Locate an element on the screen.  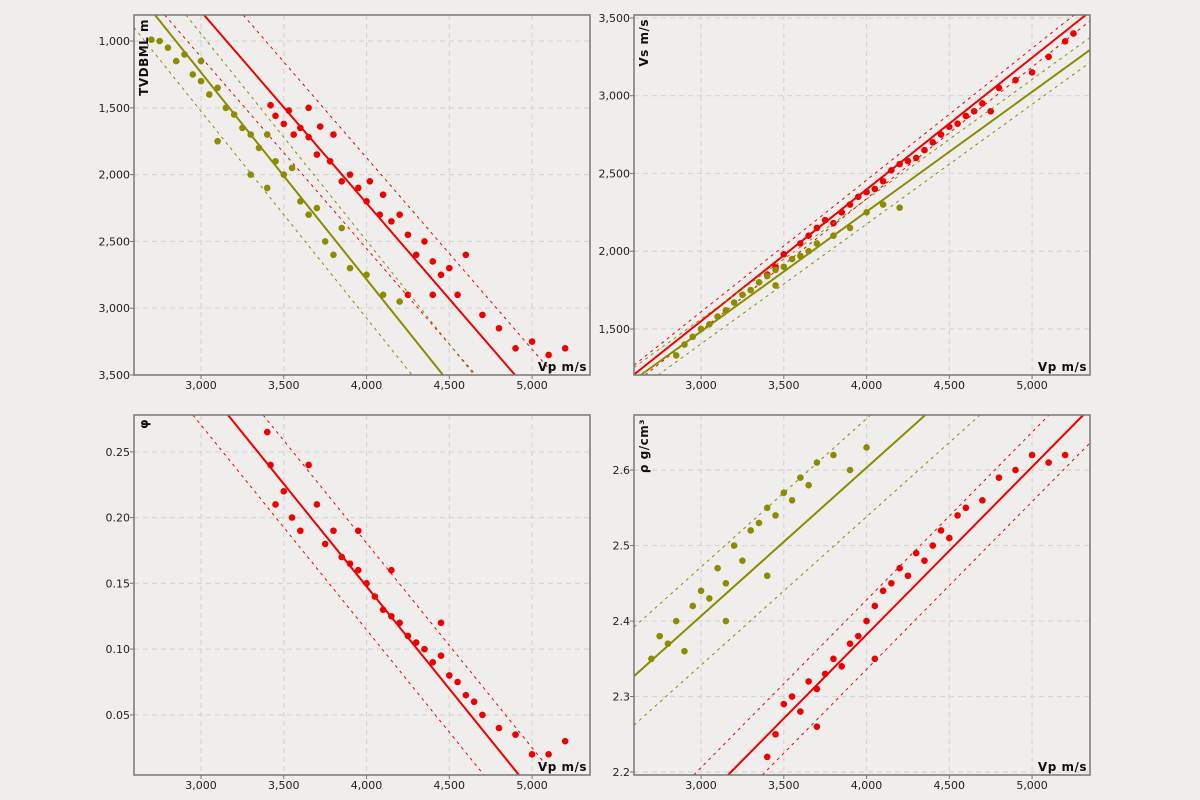
y-tick-label: 0.15 is located at coordinates (118, 583).